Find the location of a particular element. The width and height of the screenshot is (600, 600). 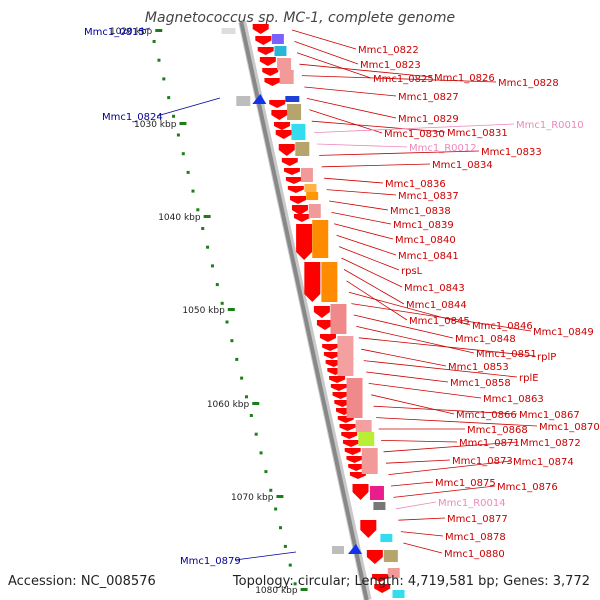

gene-label: Mmc1_0858 is located at coordinates (480, 383).